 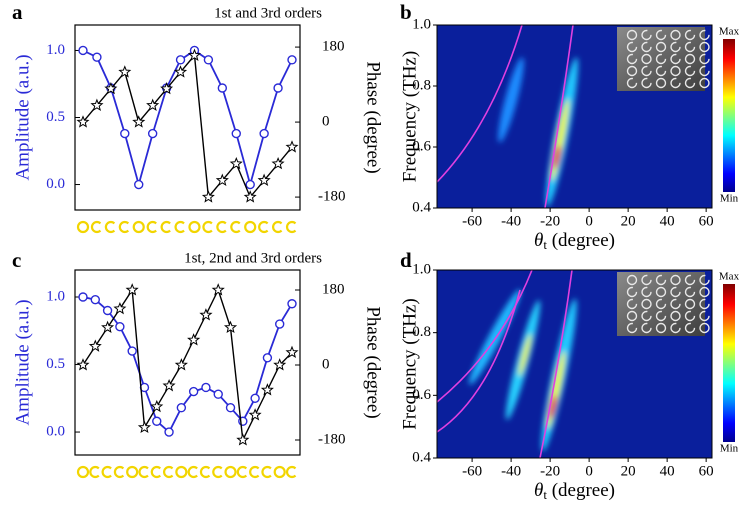 What do you see at coordinates (333, 289) in the screenshot?
I see `y2-tick-label: 180` at bounding box center [333, 289].